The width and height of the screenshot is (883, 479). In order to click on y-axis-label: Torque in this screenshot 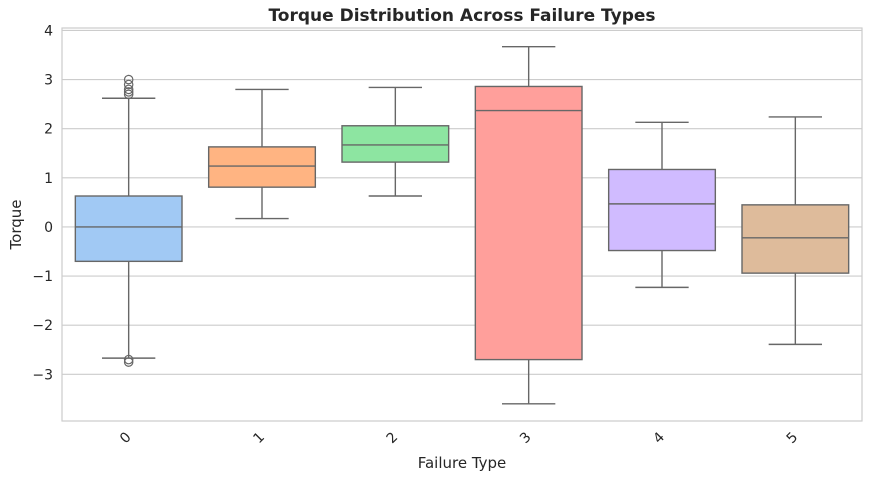, I will do `click(16, 225)`.